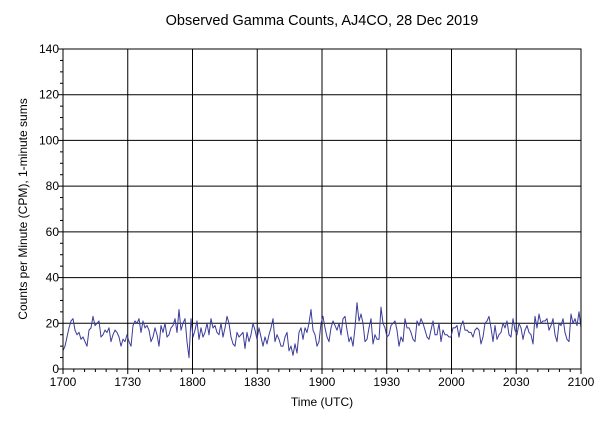 The image size is (600, 428). I want to click on y-tick-labels: 0 20 40 60 80 100 120 140, so click(49, 209).